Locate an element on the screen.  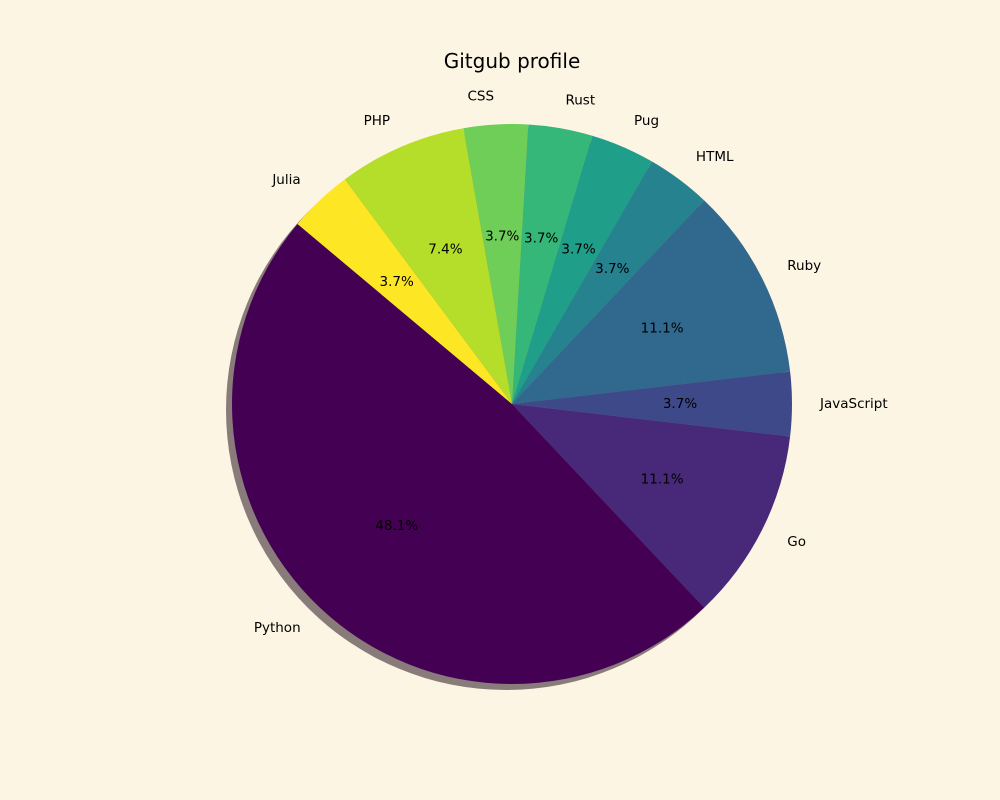
chart-title: Gitgub profile is located at coordinates (512, 61).